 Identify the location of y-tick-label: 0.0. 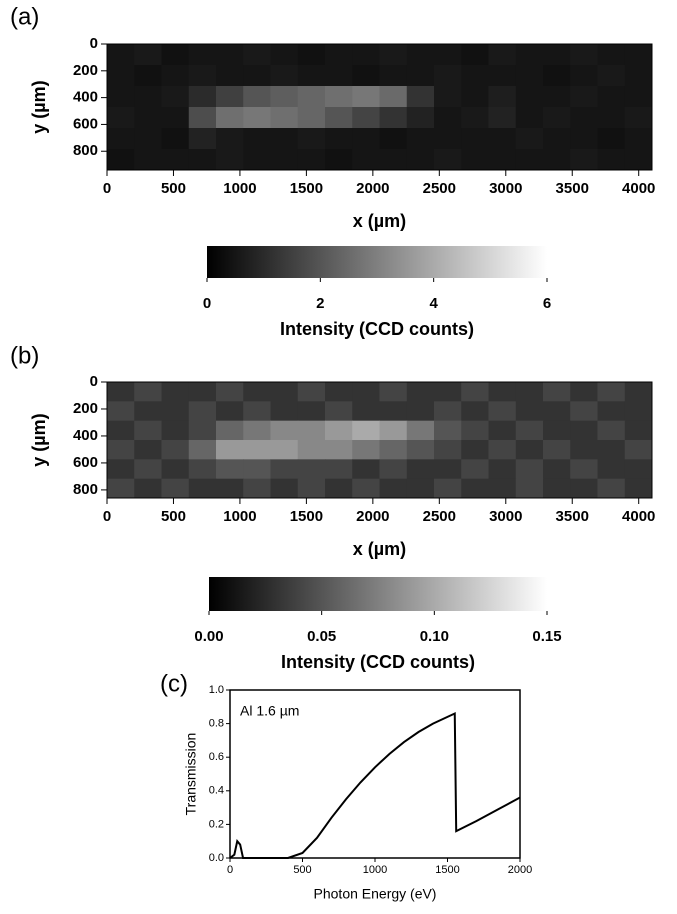
(216, 858).